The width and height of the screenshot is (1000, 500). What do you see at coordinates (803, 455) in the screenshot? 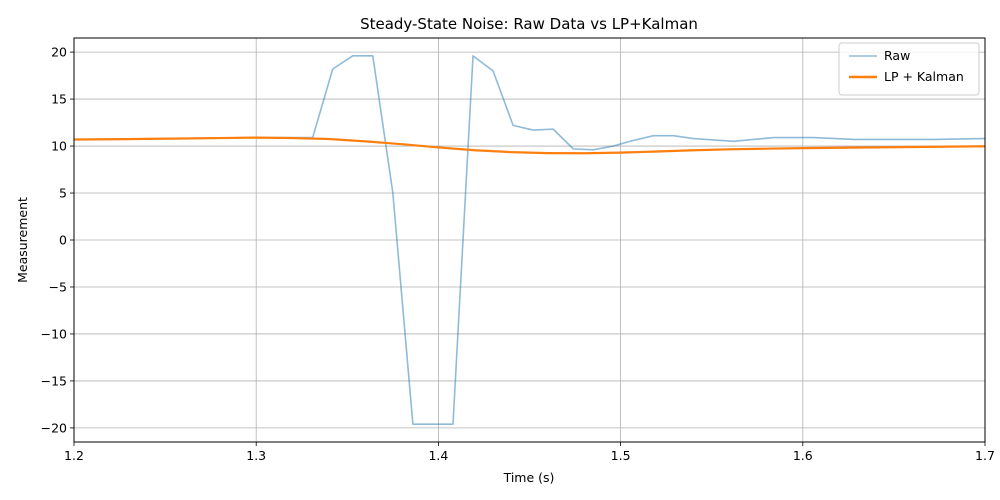
I see `x-tick-label: 1.6` at bounding box center [803, 455].